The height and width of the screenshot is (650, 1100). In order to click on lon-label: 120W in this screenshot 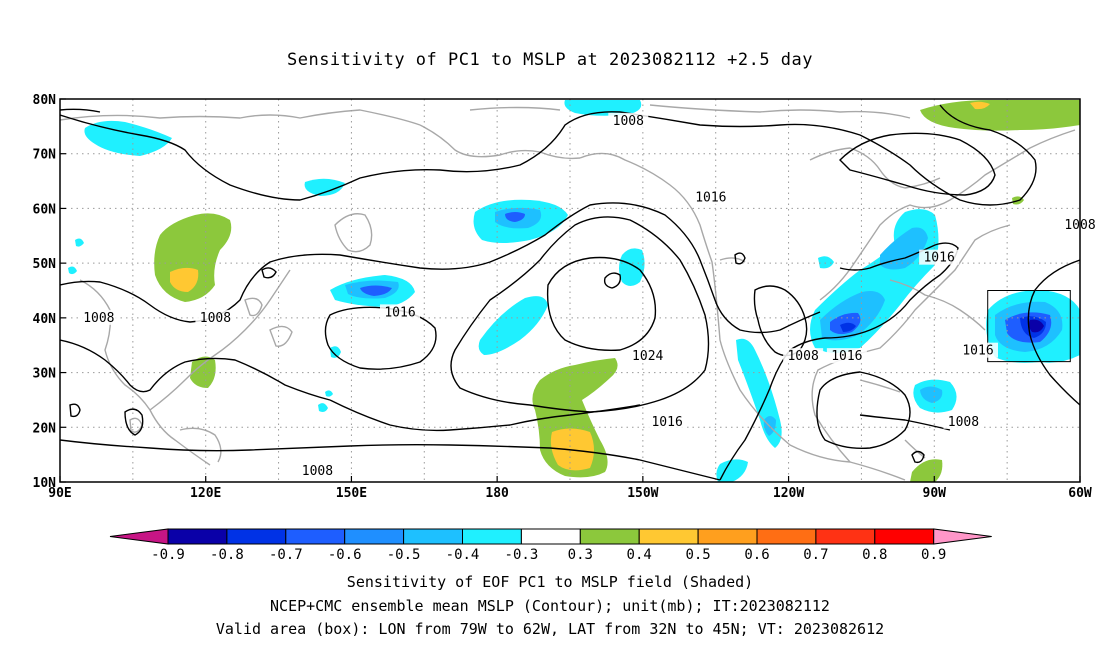, I will do `click(788, 493)`.